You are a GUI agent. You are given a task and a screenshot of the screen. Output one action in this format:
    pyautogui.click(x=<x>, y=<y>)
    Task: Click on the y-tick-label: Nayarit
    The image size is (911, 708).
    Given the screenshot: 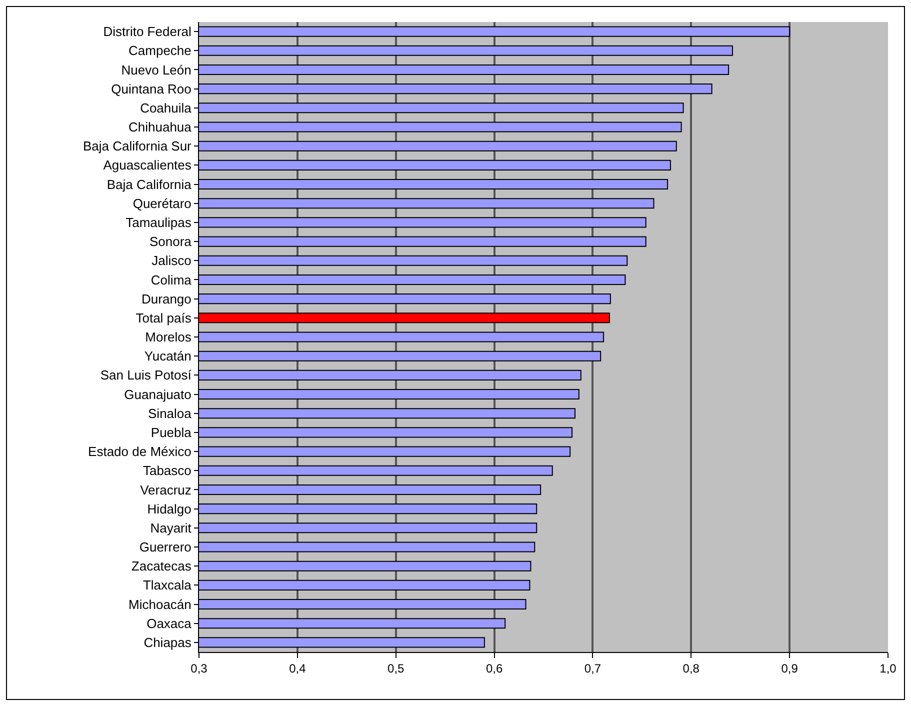 What is the action you would take?
    pyautogui.click(x=171, y=528)
    